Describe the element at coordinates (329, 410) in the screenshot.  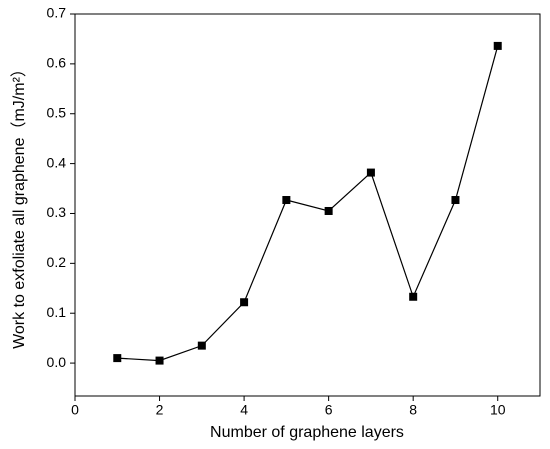
I see `x-tick-label: 6` at that location.